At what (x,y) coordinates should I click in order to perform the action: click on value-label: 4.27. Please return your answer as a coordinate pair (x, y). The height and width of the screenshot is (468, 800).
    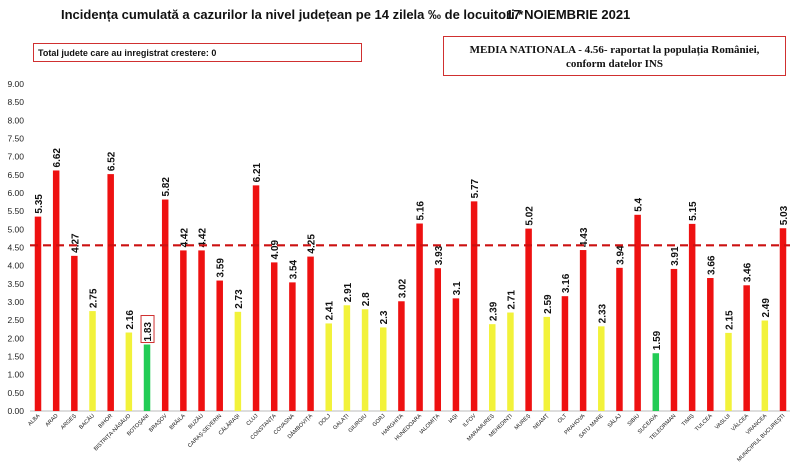
    Looking at the image, I should click on (75, 243).